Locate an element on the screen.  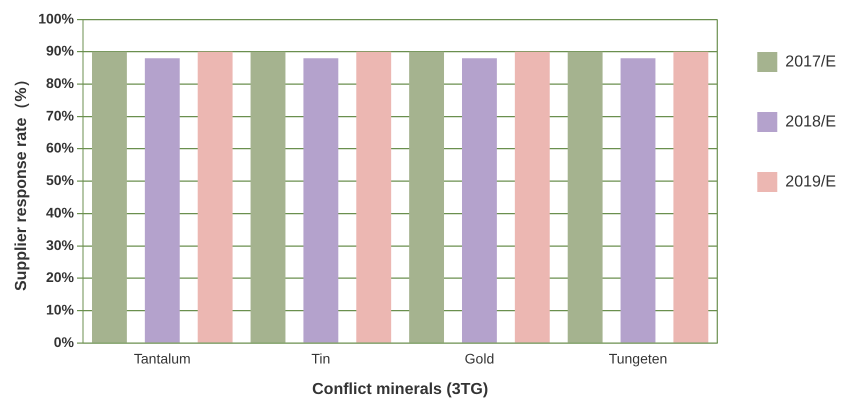
y-tick-label: 100% is located at coordinates (56, 18).